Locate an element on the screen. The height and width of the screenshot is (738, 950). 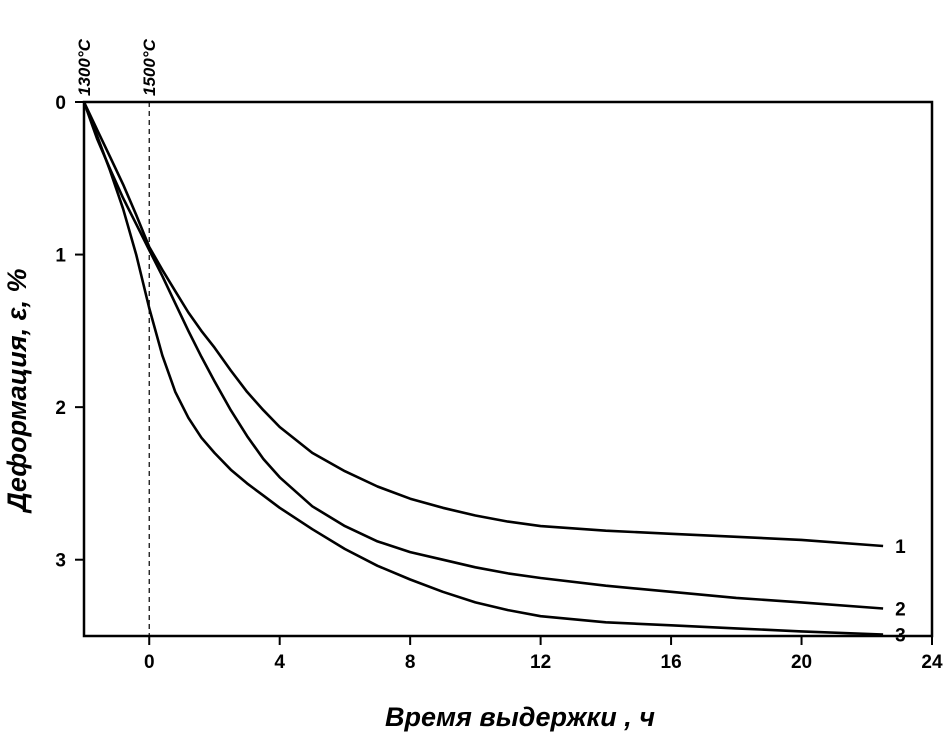
x-tick-label: 12 is located at coordinates (540, 662).